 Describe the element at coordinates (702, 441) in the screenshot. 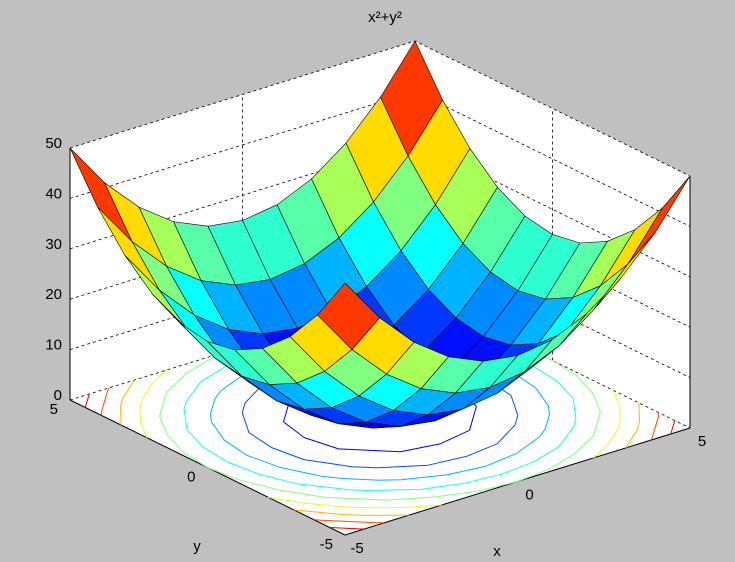

I see `x-tick-label: 5` at that location.